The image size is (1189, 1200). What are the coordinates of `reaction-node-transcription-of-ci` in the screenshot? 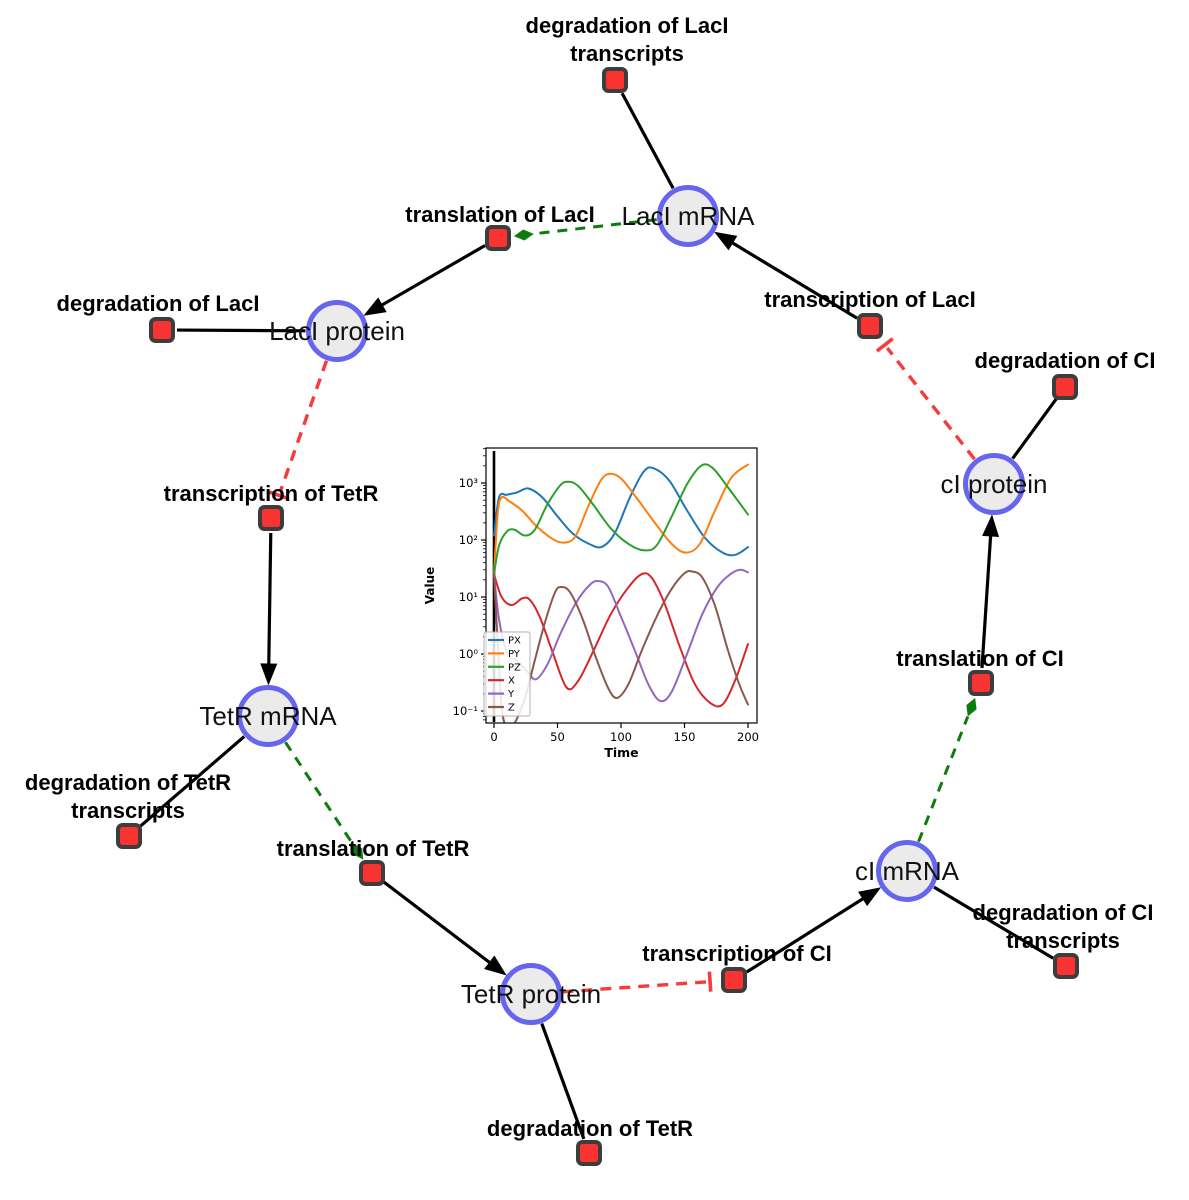 It's located at (734, 980).